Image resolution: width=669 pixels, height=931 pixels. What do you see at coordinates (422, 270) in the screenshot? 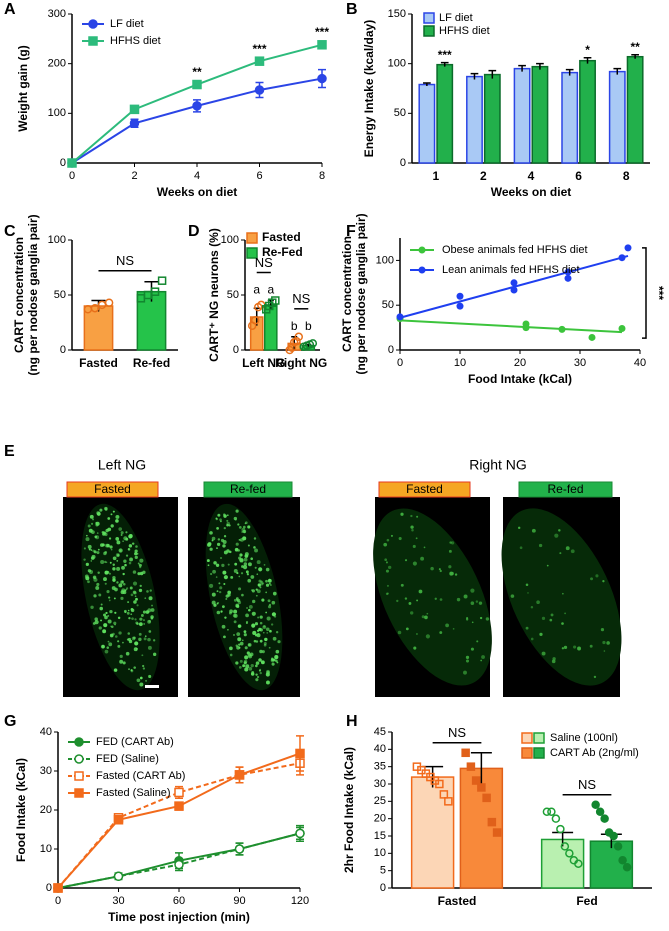
I see `legend-marker` at bounding box center [422, 270].